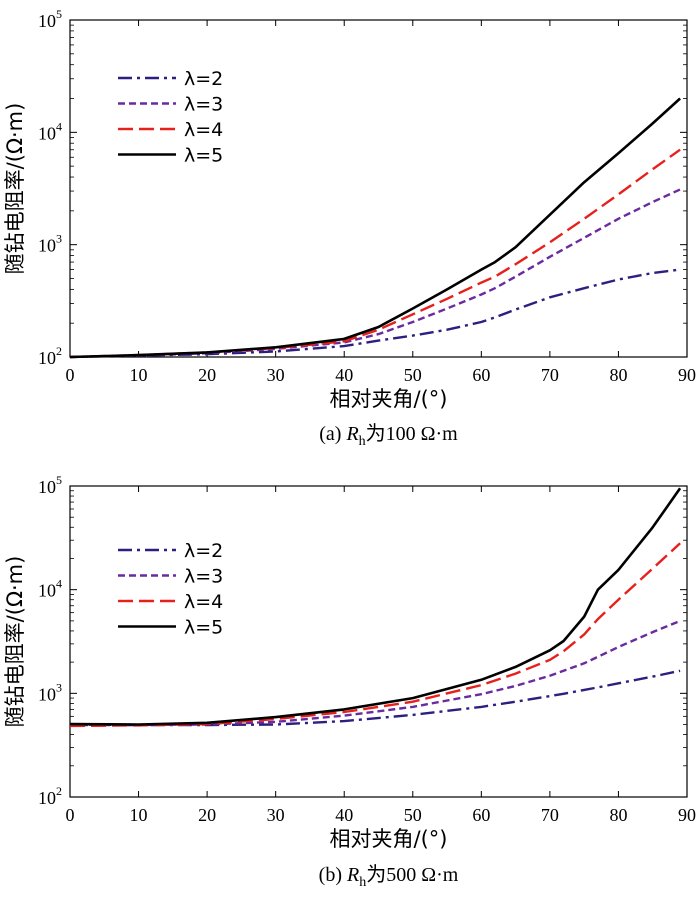 Image resolution: width=700 pixels, height=902 pixels. I want to click on chart-caption: (a) Rh为100 Ω·m, so click(388, 435).